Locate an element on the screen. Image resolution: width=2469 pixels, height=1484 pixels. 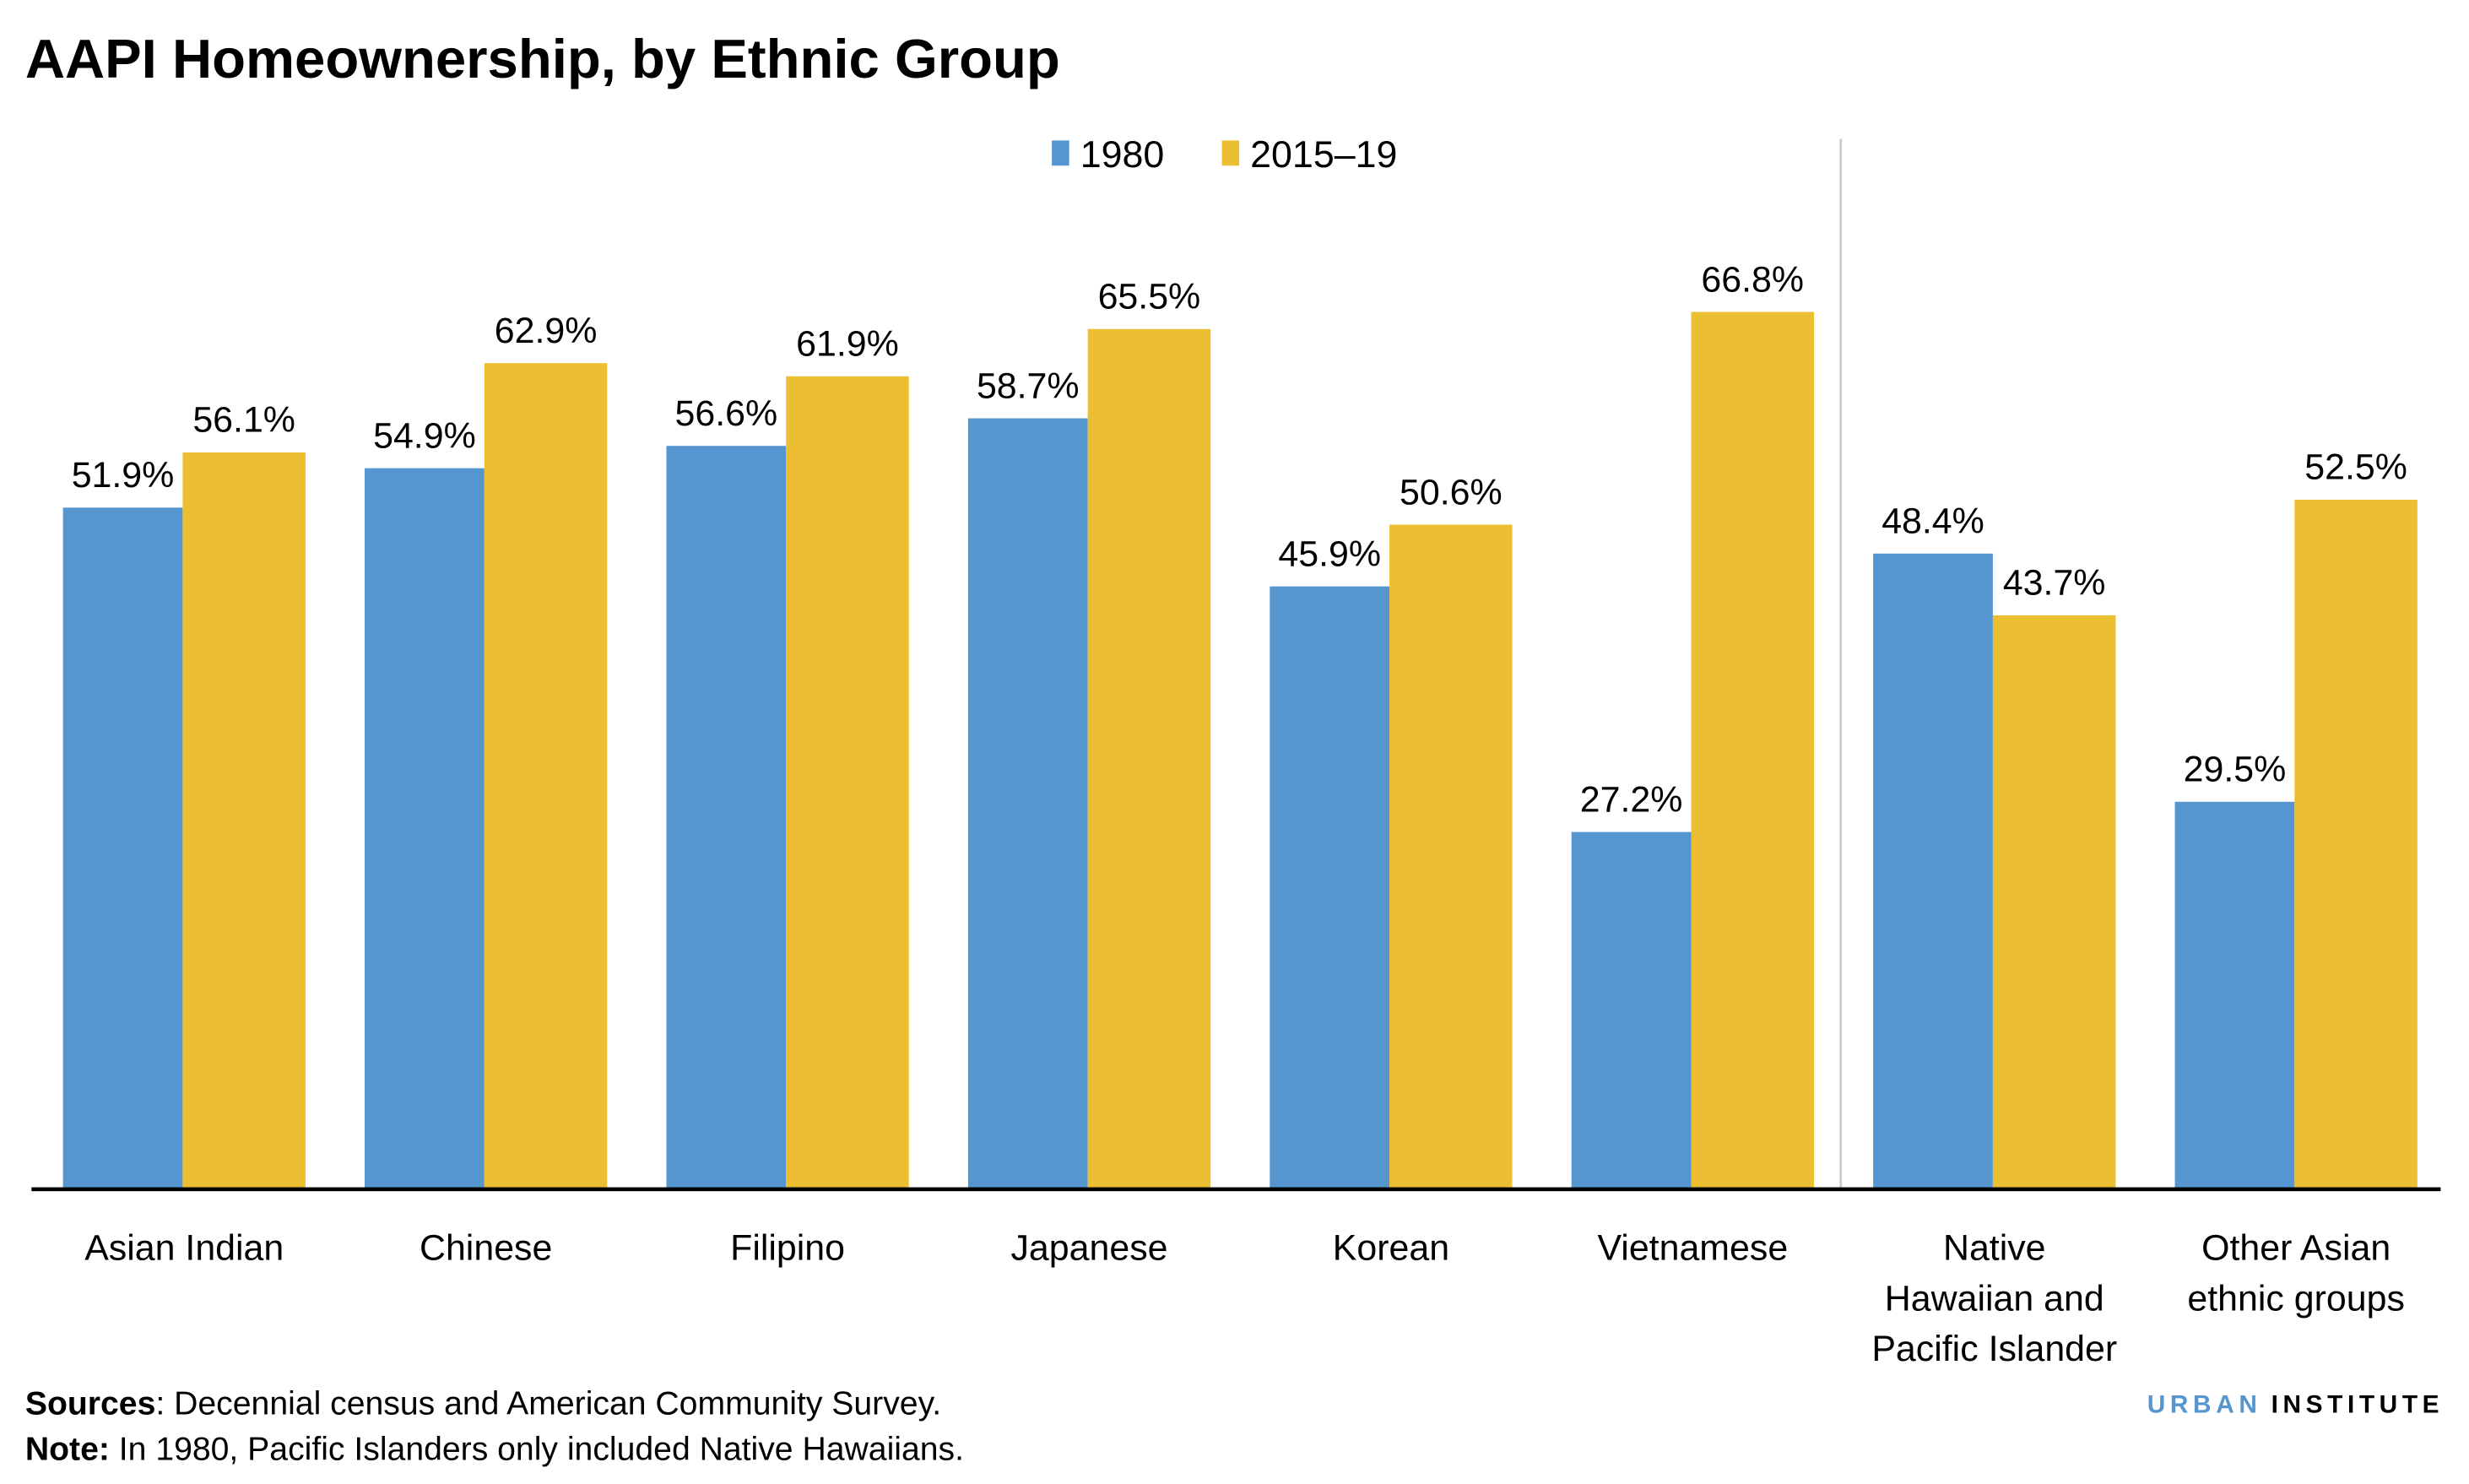
urban-institute-logo: URBAN INSTITUTE is located at coordinates (2295, 1405).